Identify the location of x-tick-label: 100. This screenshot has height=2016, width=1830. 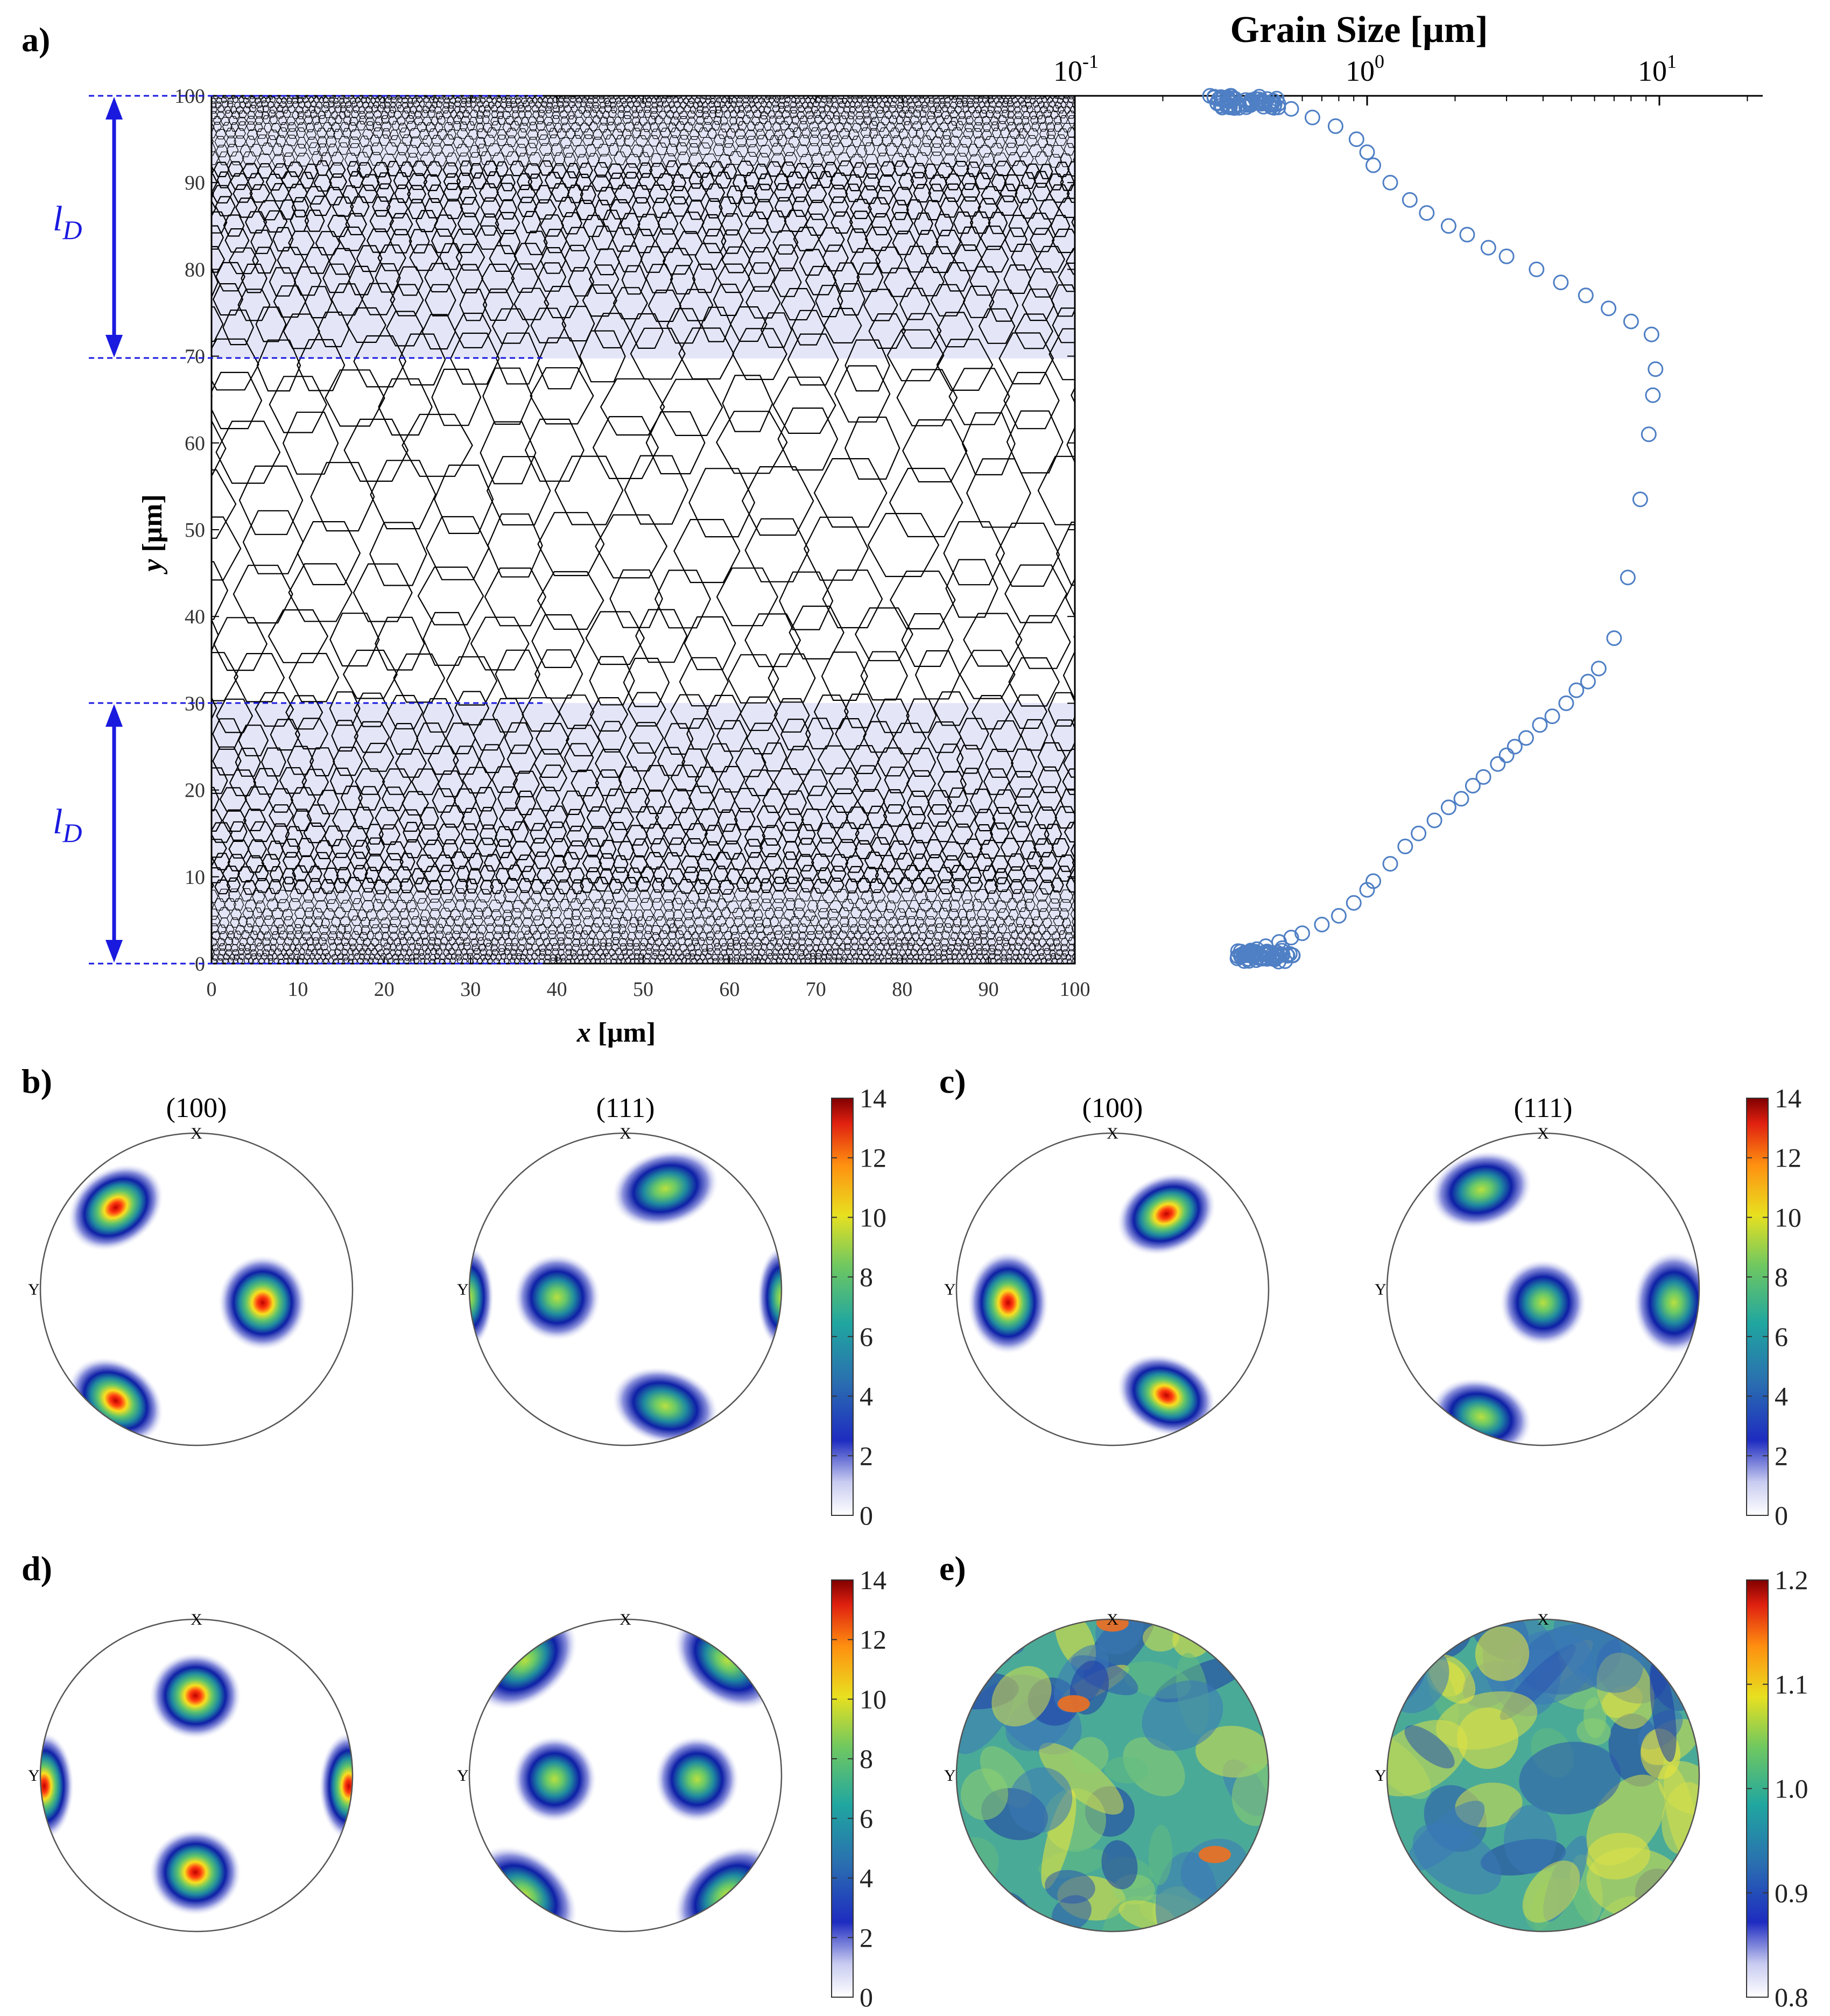
(1075, 989).